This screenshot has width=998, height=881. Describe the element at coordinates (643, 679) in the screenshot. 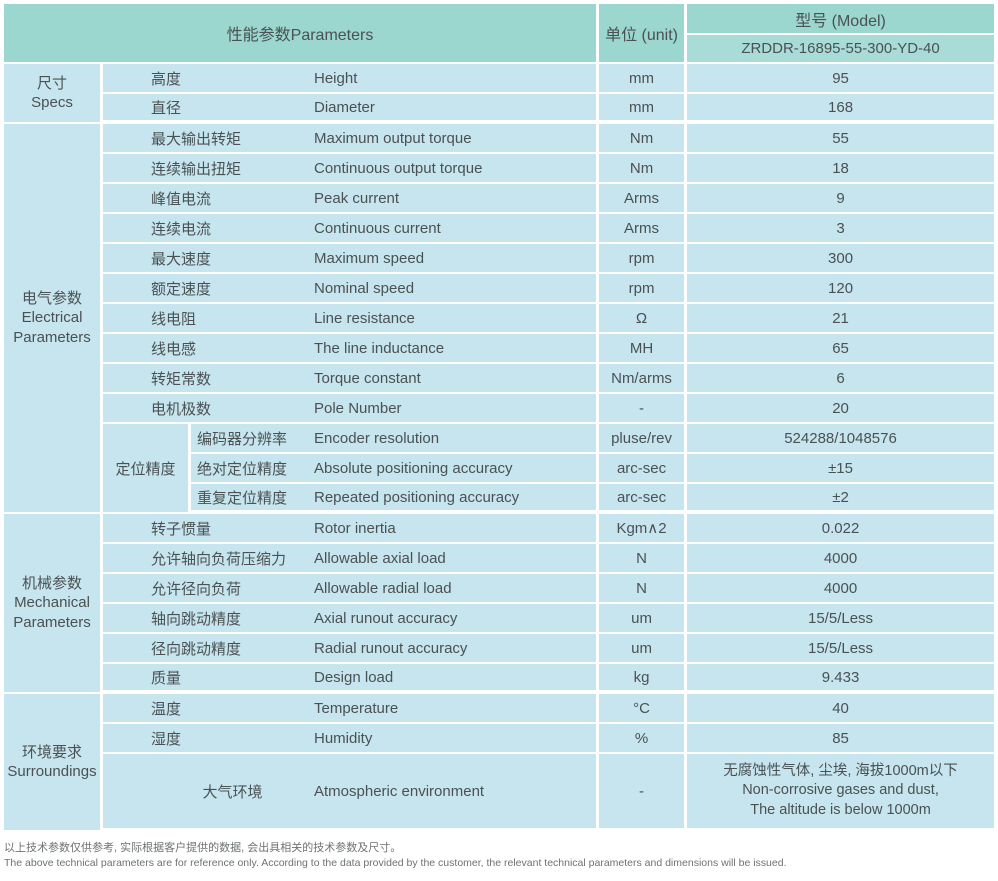

I see `unit-cell: kg` at that location.